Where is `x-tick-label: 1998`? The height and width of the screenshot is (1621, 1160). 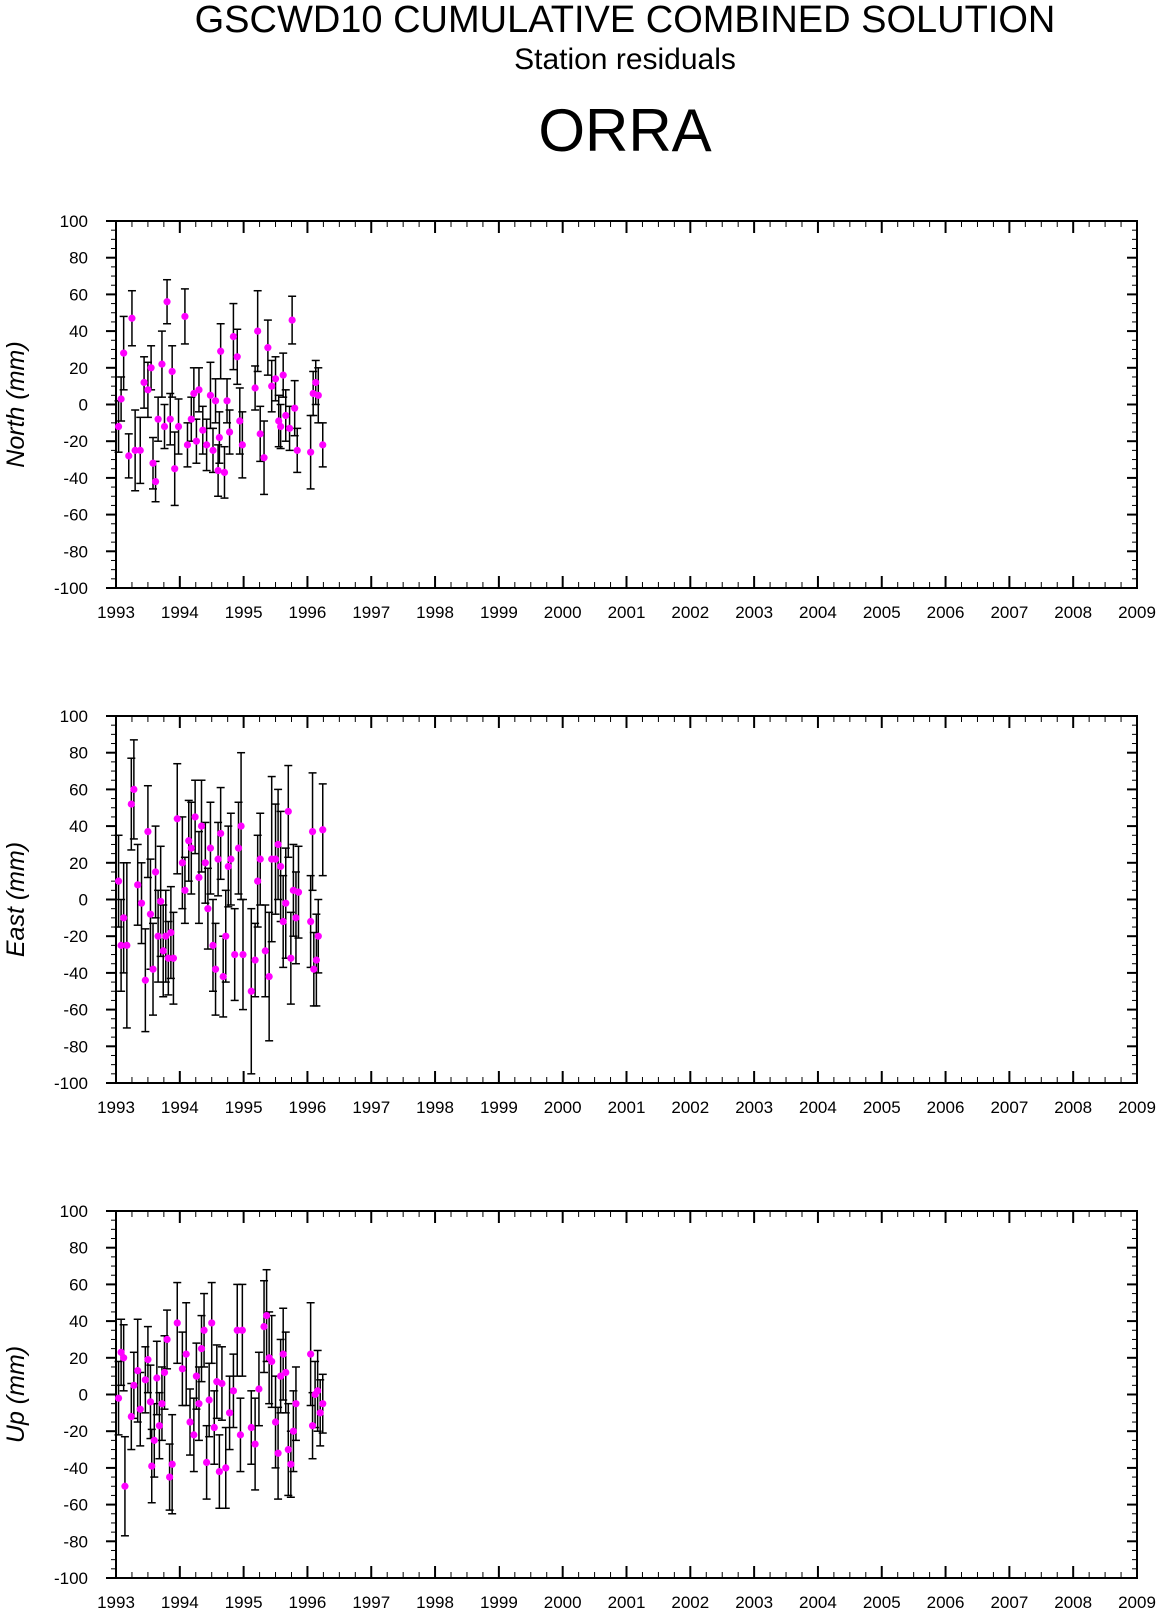 x-tick-label: 1998 is located at coordinates (435, 612).